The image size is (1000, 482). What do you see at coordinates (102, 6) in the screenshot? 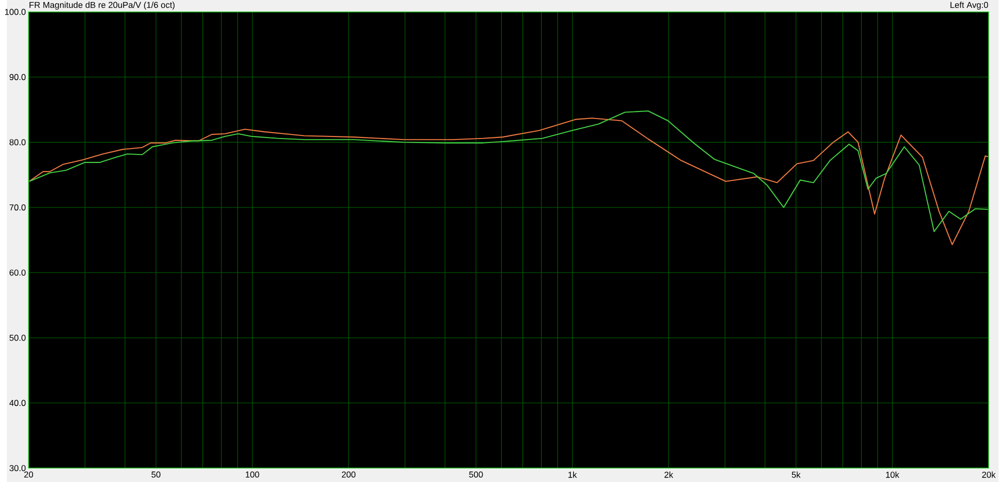
I see `chart-title: FR Magnitude dB re 20uPa/V (1/6 oct)` at bounding box center [102, 6].